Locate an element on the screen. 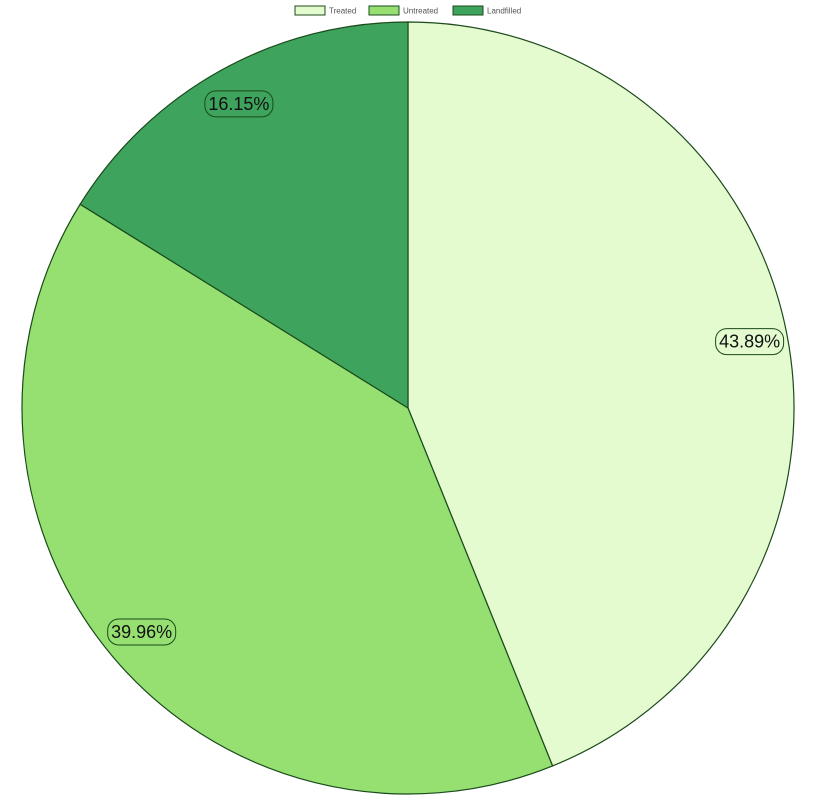  slice-label-text: 16.15% is located at coordinates (238, 104).